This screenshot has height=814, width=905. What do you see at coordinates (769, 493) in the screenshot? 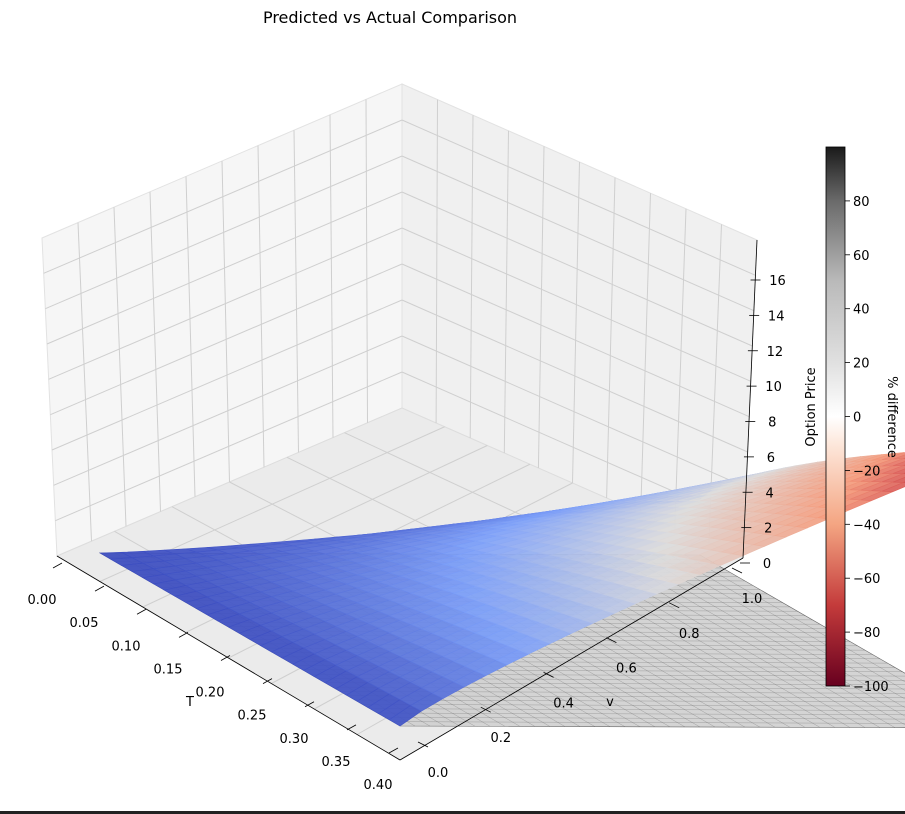
I see `z-tick-label: 4` at bounding box center [769, 493].